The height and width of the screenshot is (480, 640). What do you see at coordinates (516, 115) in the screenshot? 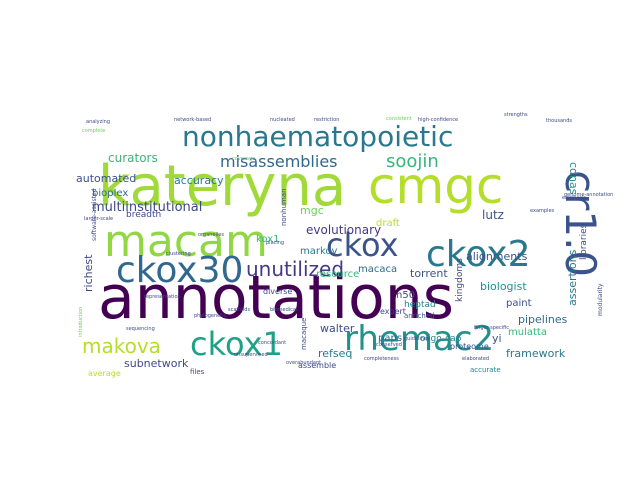
I see `word-strengths: strengths` at bounding box center [516, 115].